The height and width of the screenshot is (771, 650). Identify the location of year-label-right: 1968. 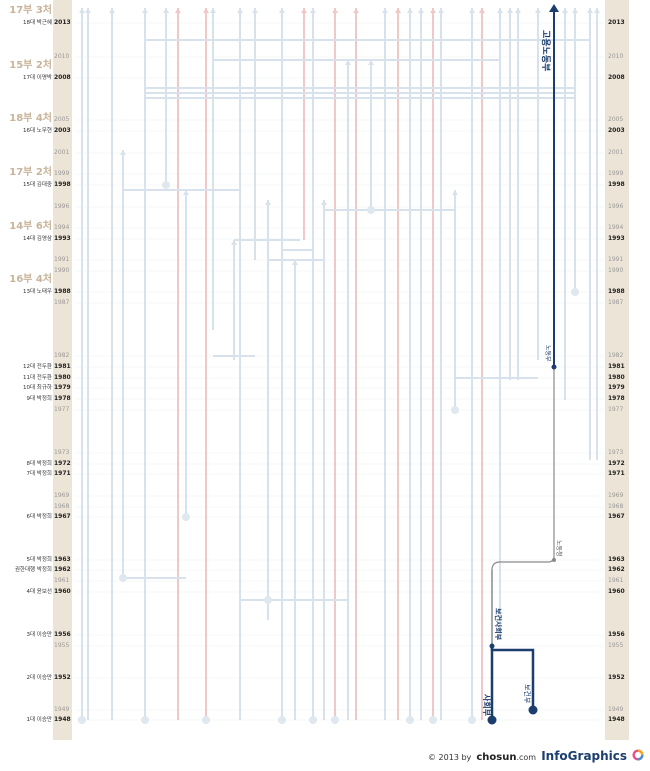
(616, 506).